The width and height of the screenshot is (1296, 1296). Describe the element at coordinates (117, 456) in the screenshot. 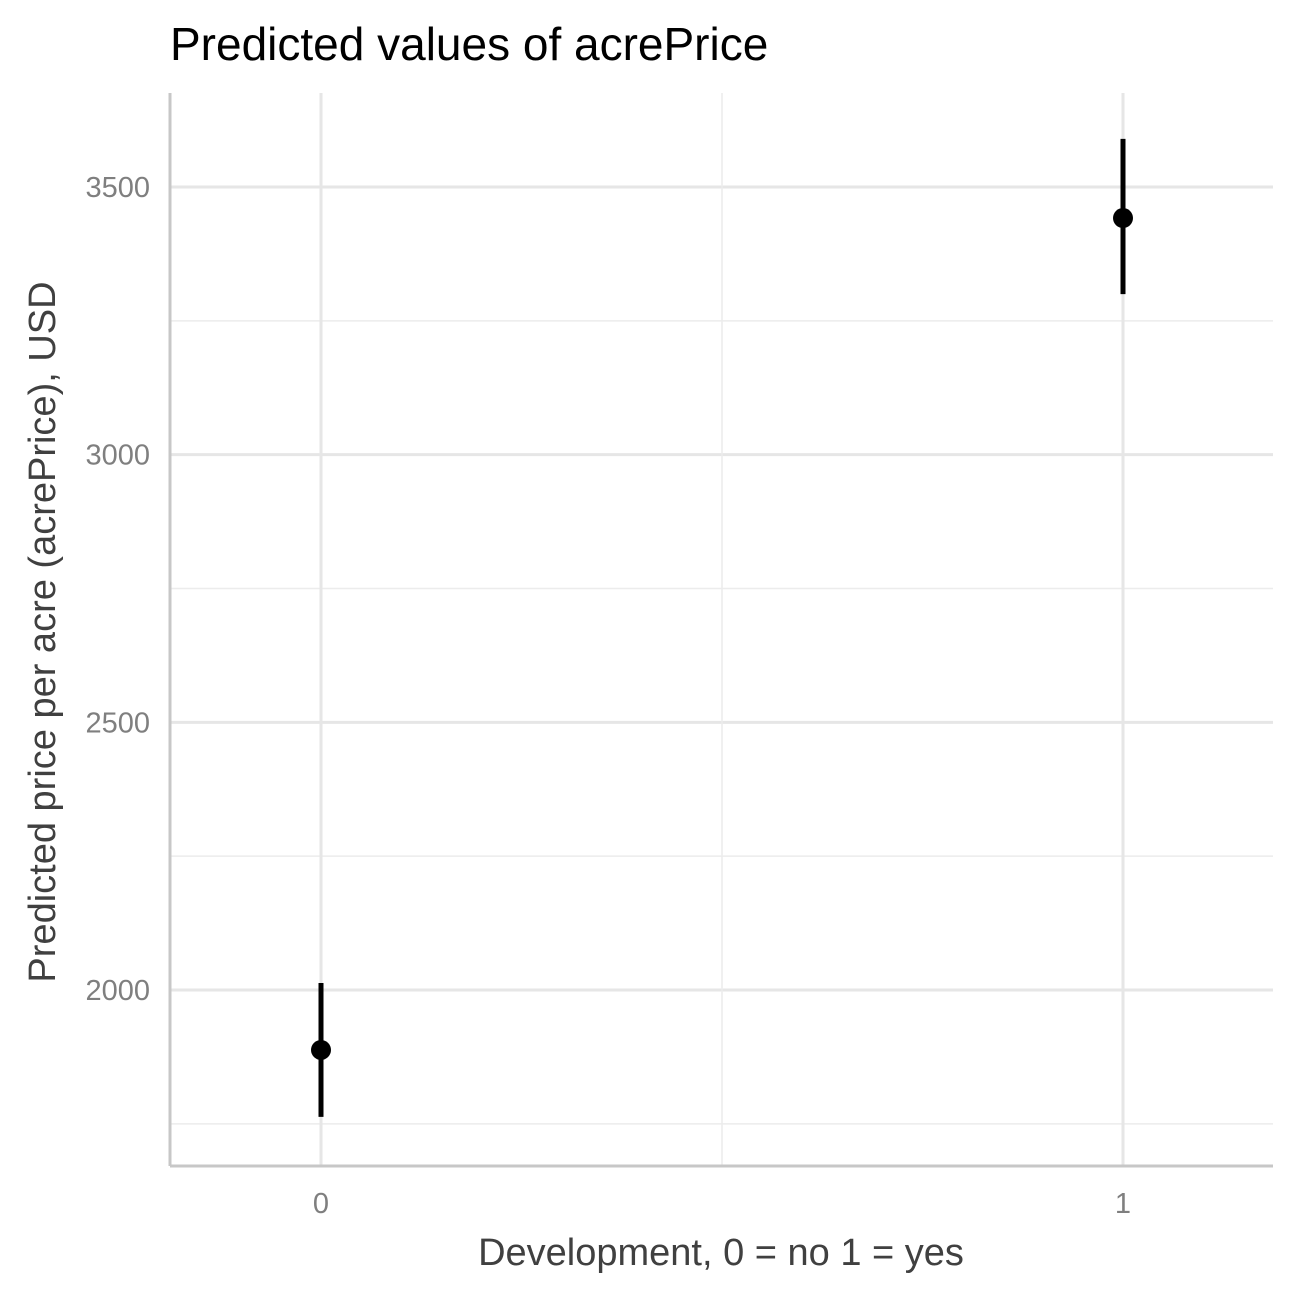

I see `y-tick-label: 3000` at that location.